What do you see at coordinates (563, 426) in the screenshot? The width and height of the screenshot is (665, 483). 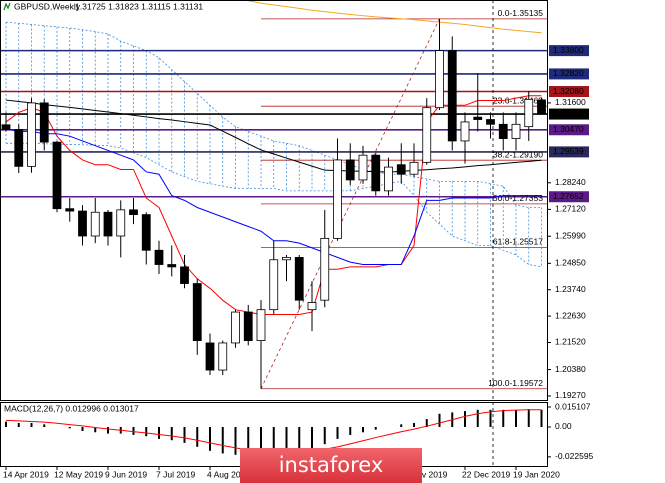 I see `y-tick-label: 0.00` at bounding box center [563, 426].